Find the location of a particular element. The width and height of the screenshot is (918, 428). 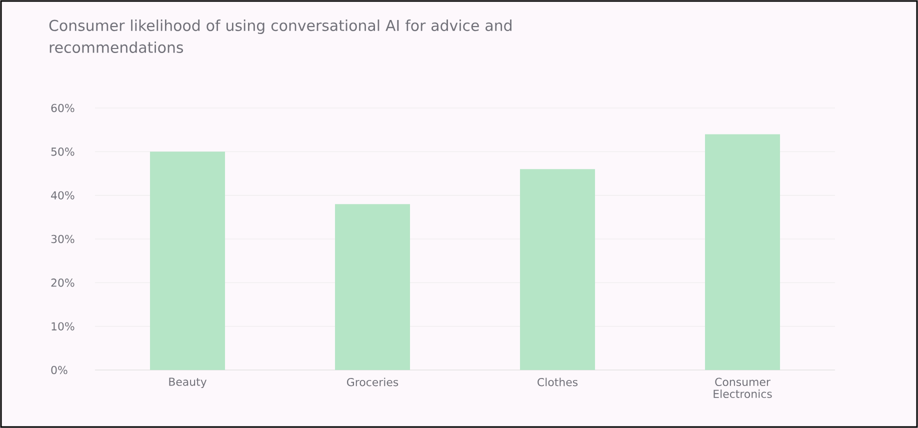

y-tick-label: 60% is located at coordinates (62, 108).